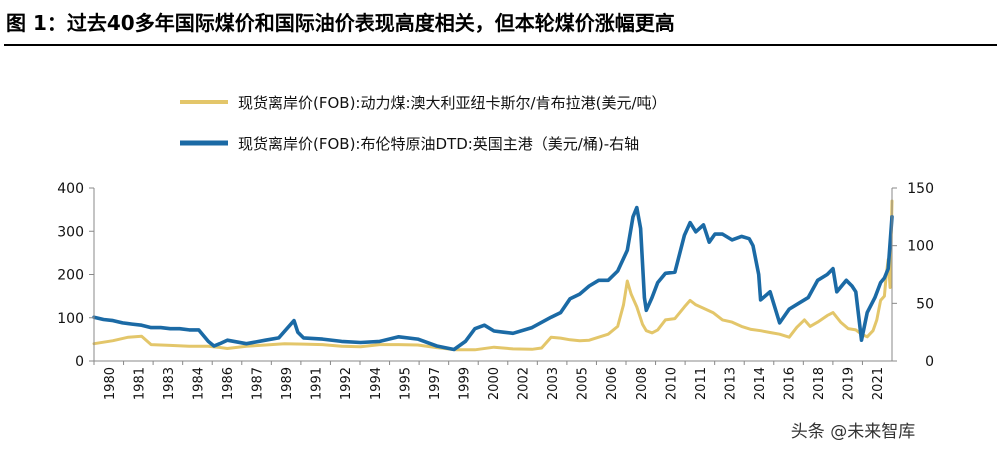 The width and height of the screenshot is (1005, 453). Describe the element at coordinates (287, 383) in the screenshot. I see `x-tick-label: 1989` at that location.